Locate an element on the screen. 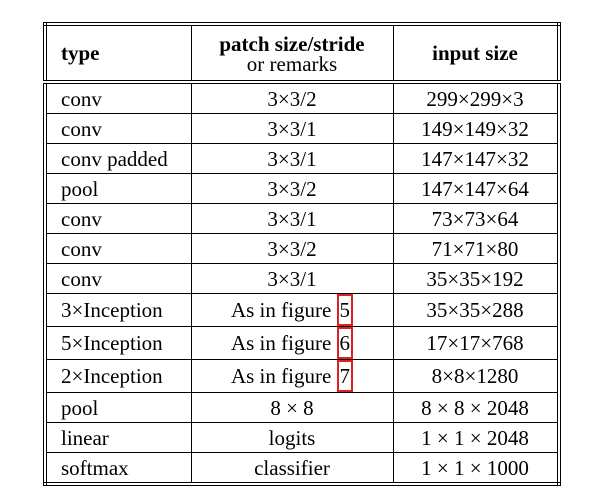 This screenshot has width=603, height=490. table-row: linear logits 1 × 1 × 2048 is located at coordinates (301, 437).